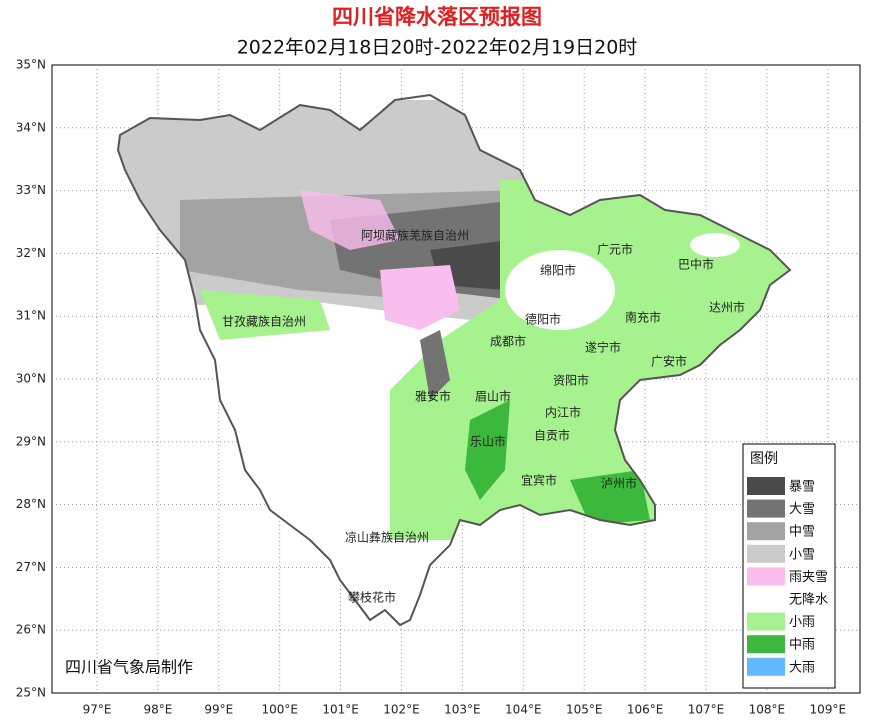 Image resolution: width=875 pixels, height=725 pixels. I want to click on lon-label: 105°E, so click(584, 710).